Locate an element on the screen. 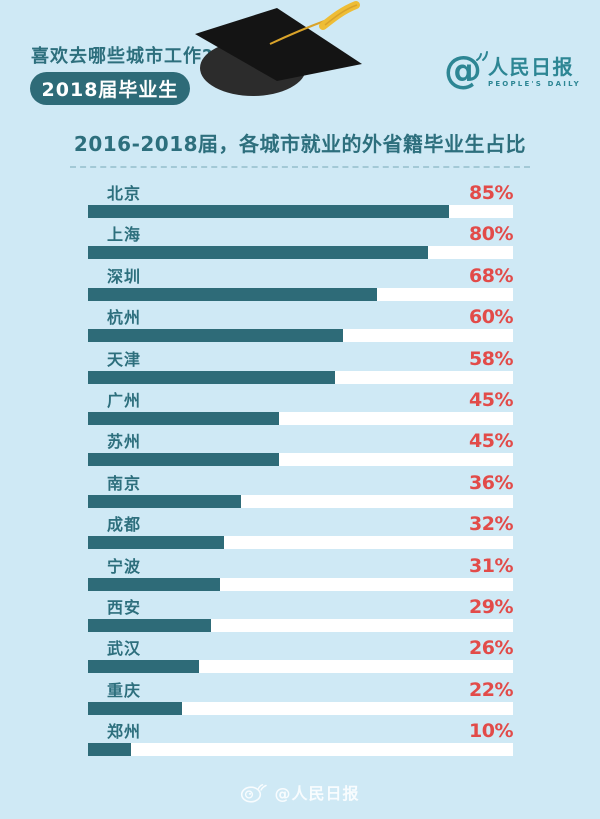  sound-waves-icon is located at coordinates (482, 56).